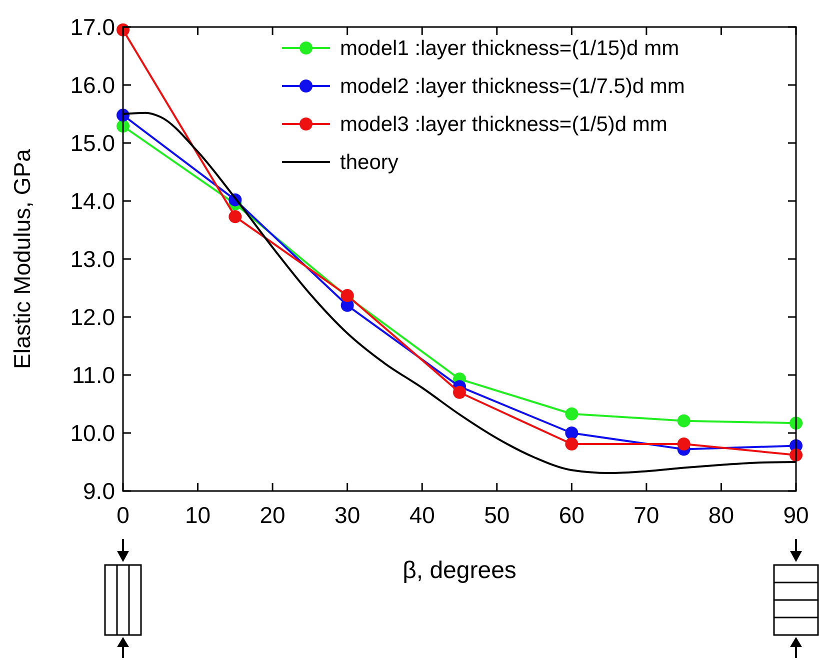  What do you see at coordinates (92, 27) in the screenshot?
I see `y-tick-label: 17.0` at bounding box center [92, 27].